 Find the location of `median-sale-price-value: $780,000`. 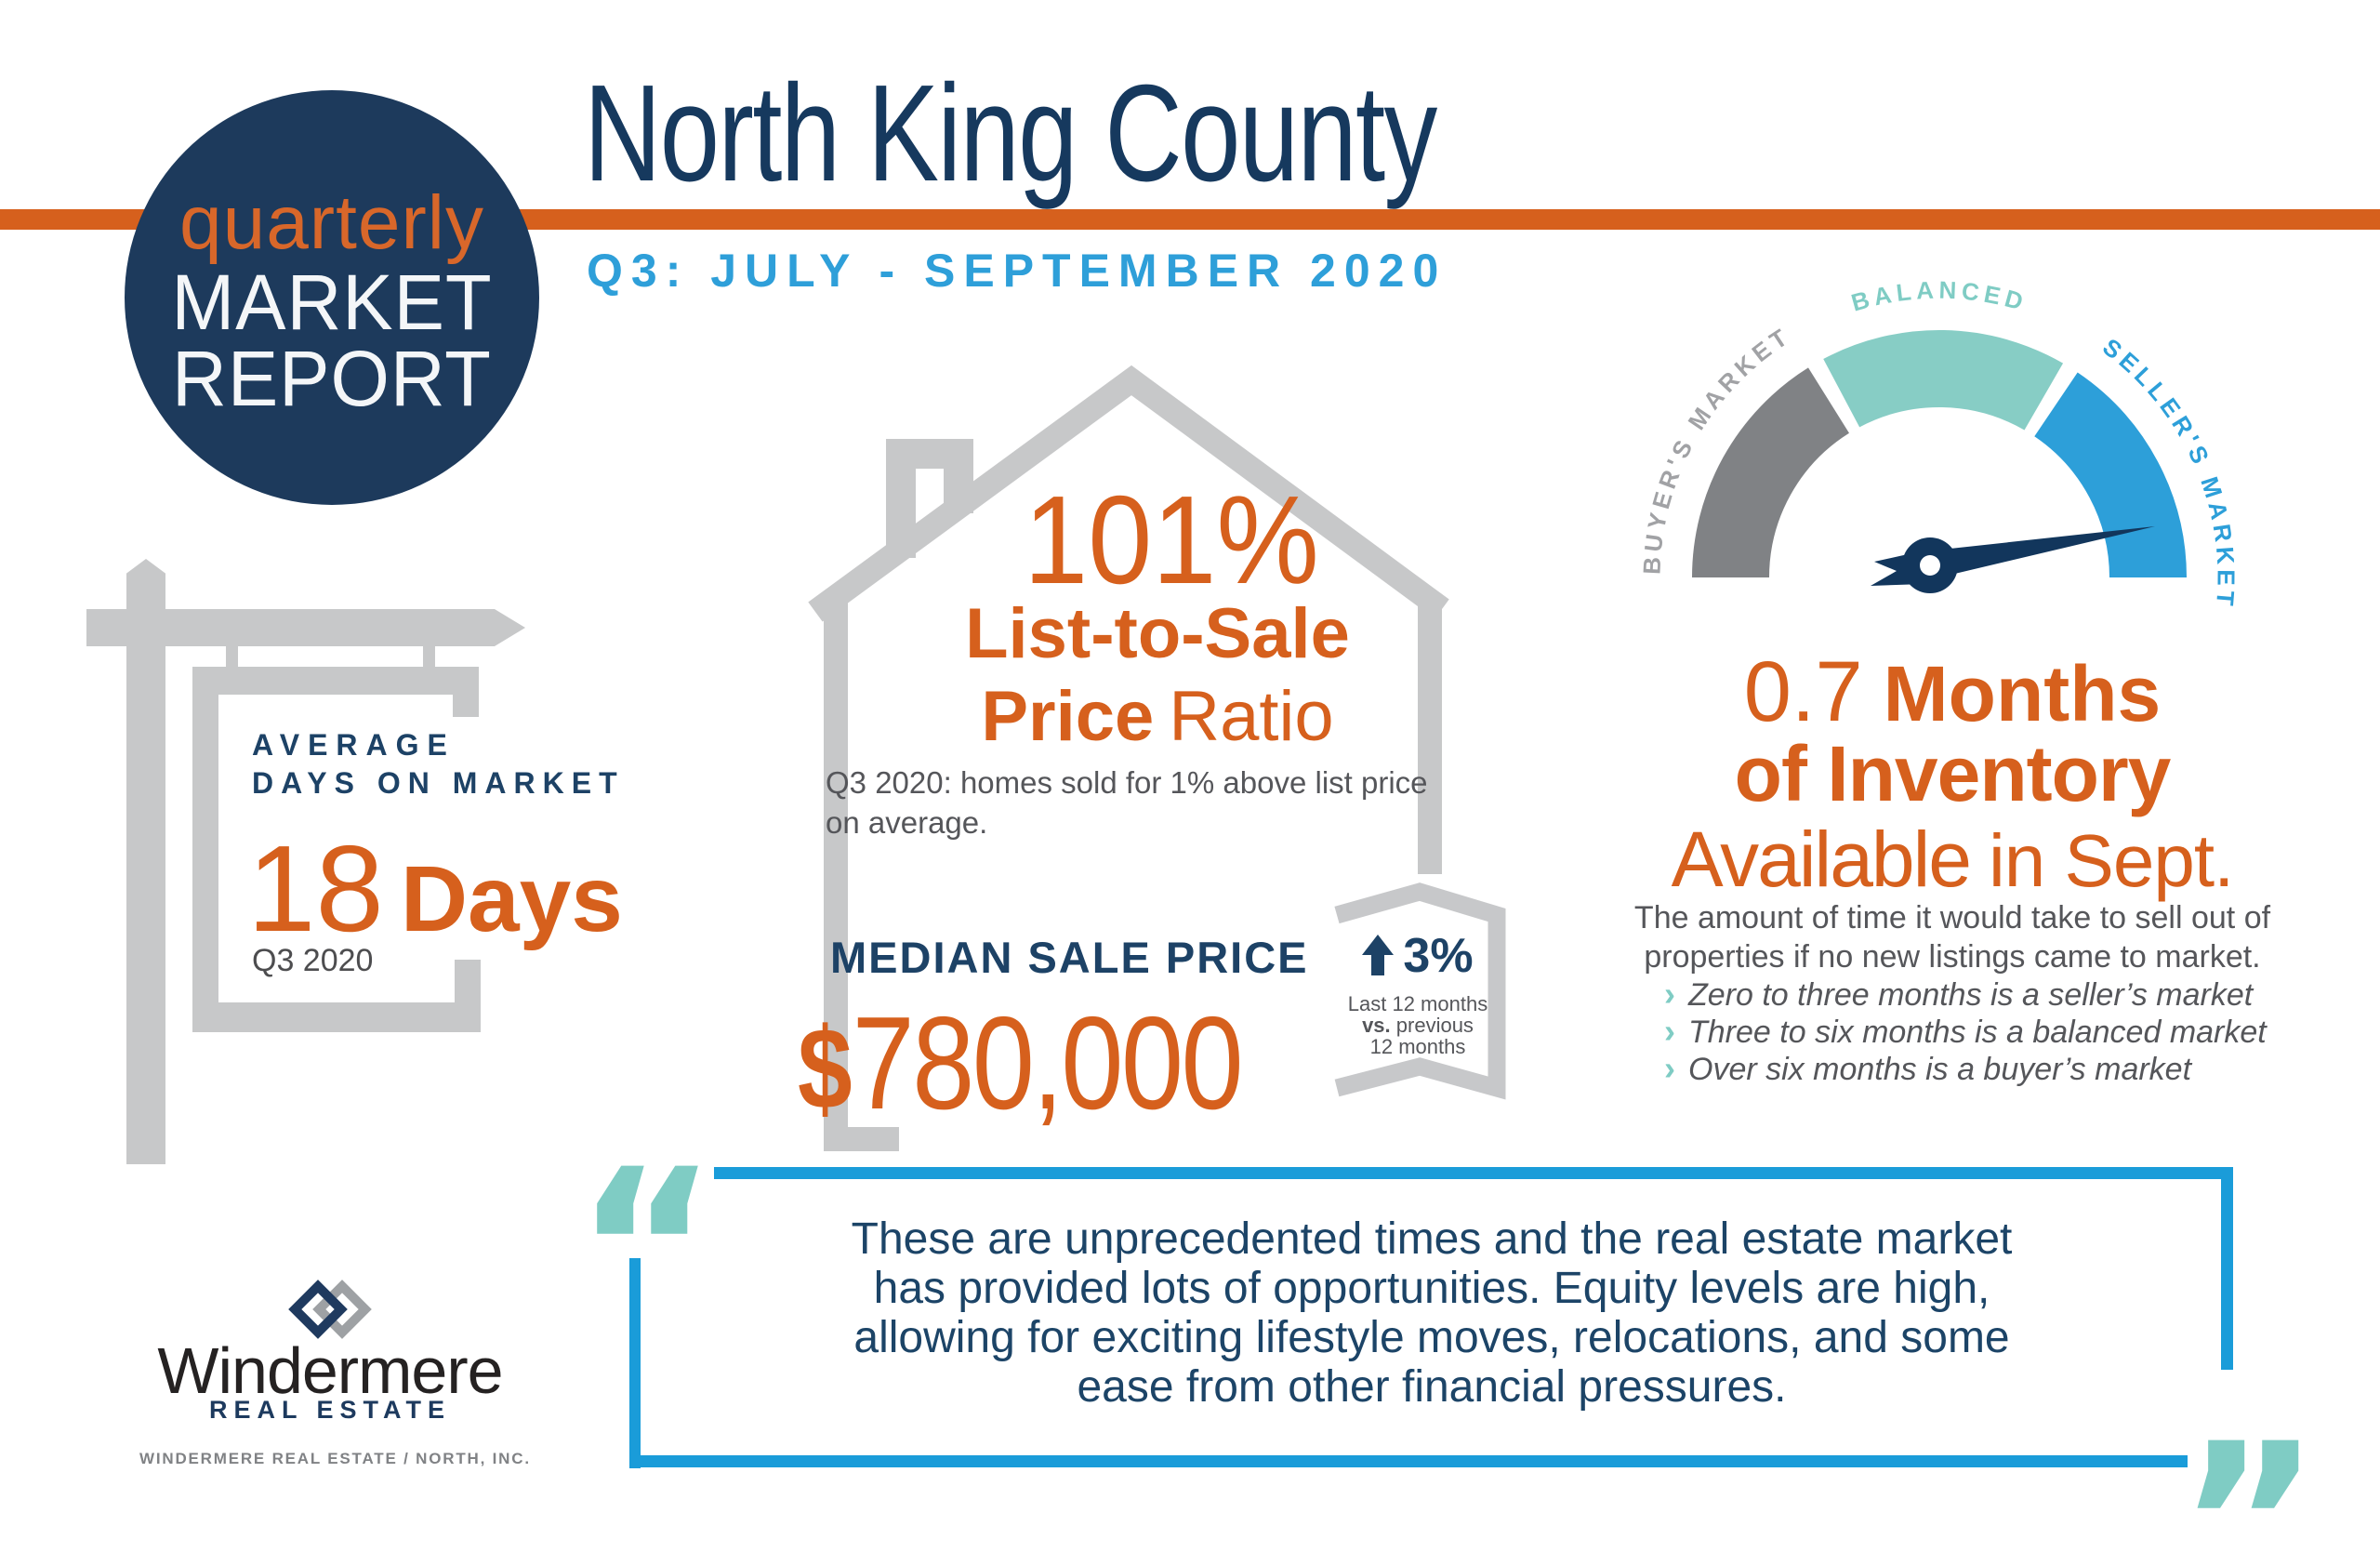

median-sale-price-value: $780,000 is located at coordinates (1021, 1064).